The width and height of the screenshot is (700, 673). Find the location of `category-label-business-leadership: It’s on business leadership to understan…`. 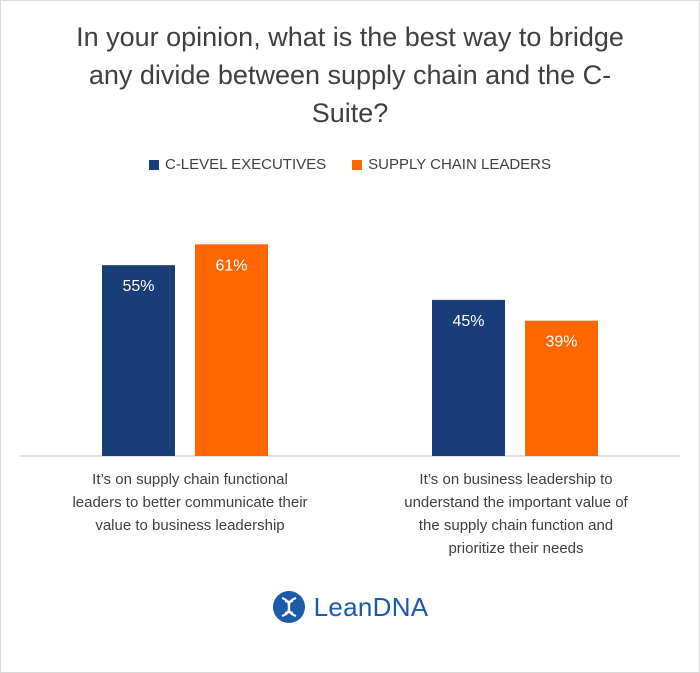

category-label-business-leadership: It’s on business leadership to understan… is located at coordinates (516, 514).